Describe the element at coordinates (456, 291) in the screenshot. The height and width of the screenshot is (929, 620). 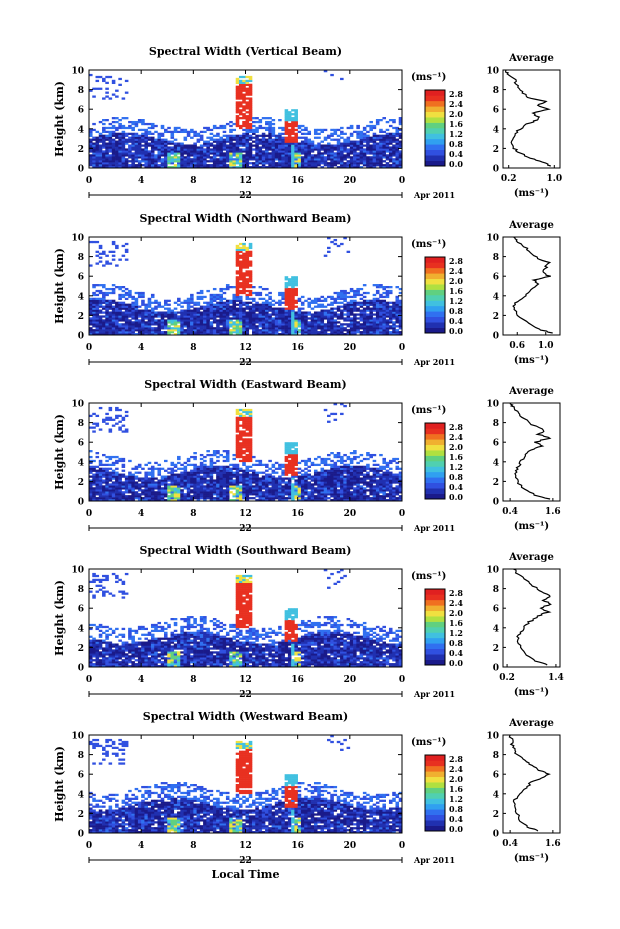
I see `colorbar-tick-label: 1.6` at that location.